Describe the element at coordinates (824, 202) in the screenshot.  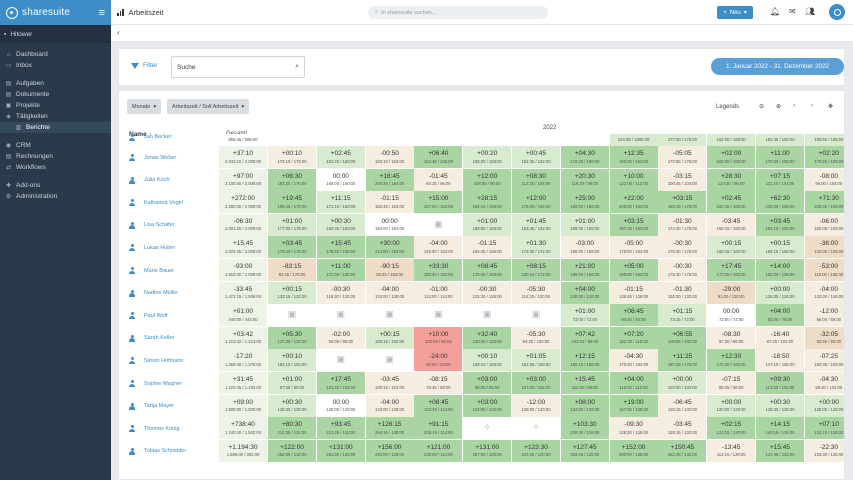
I see `time-cell: +71:30 239:30 / 168:00` at that location.